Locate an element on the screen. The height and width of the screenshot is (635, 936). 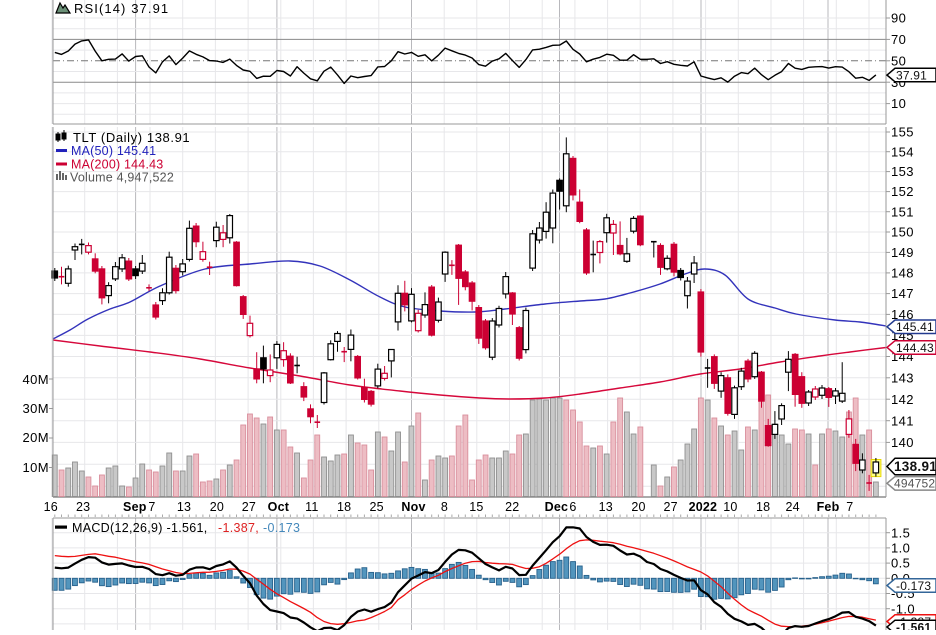
svg-text: 6 is located at coordinates (572, 507).